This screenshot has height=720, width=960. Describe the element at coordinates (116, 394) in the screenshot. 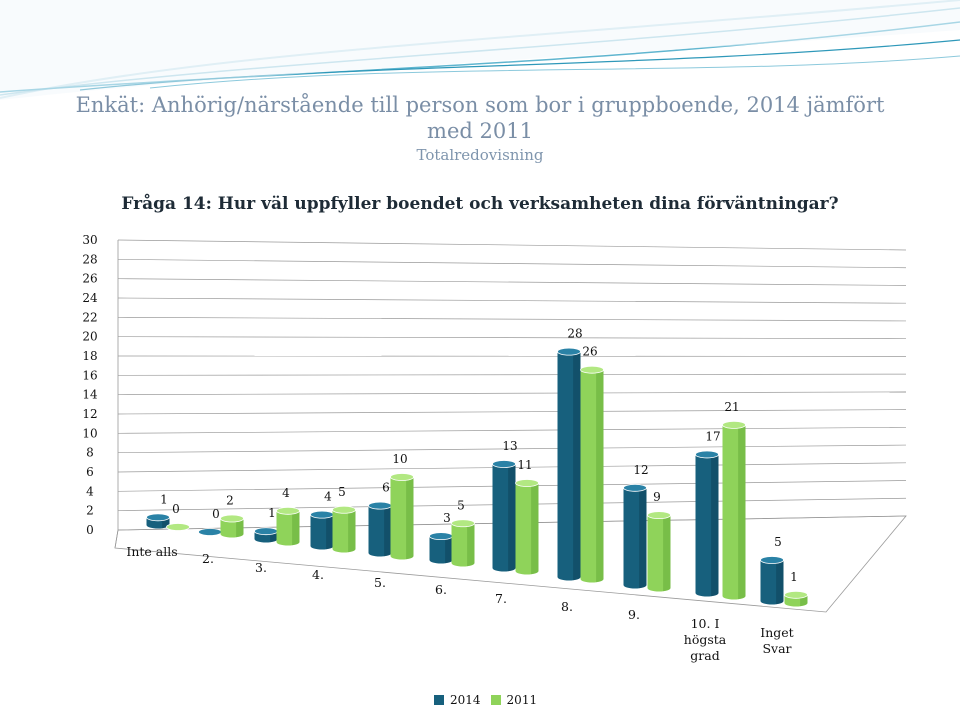

I see `chart-left-wall` at that location.